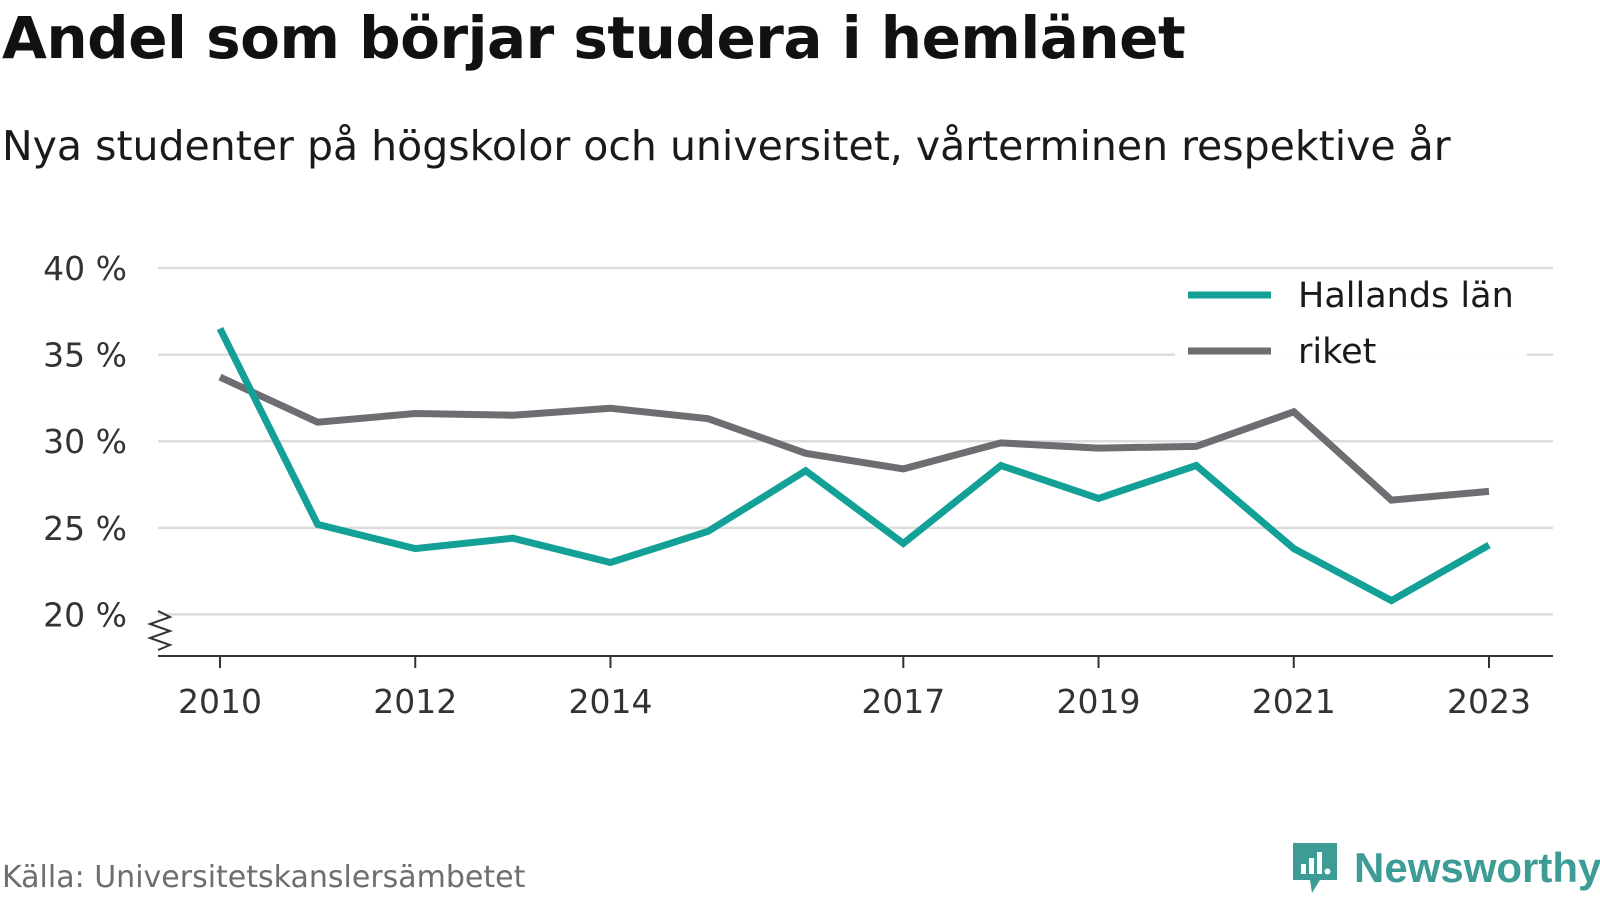  I want to click on brand: Newsworthy, so click(1445, 868).